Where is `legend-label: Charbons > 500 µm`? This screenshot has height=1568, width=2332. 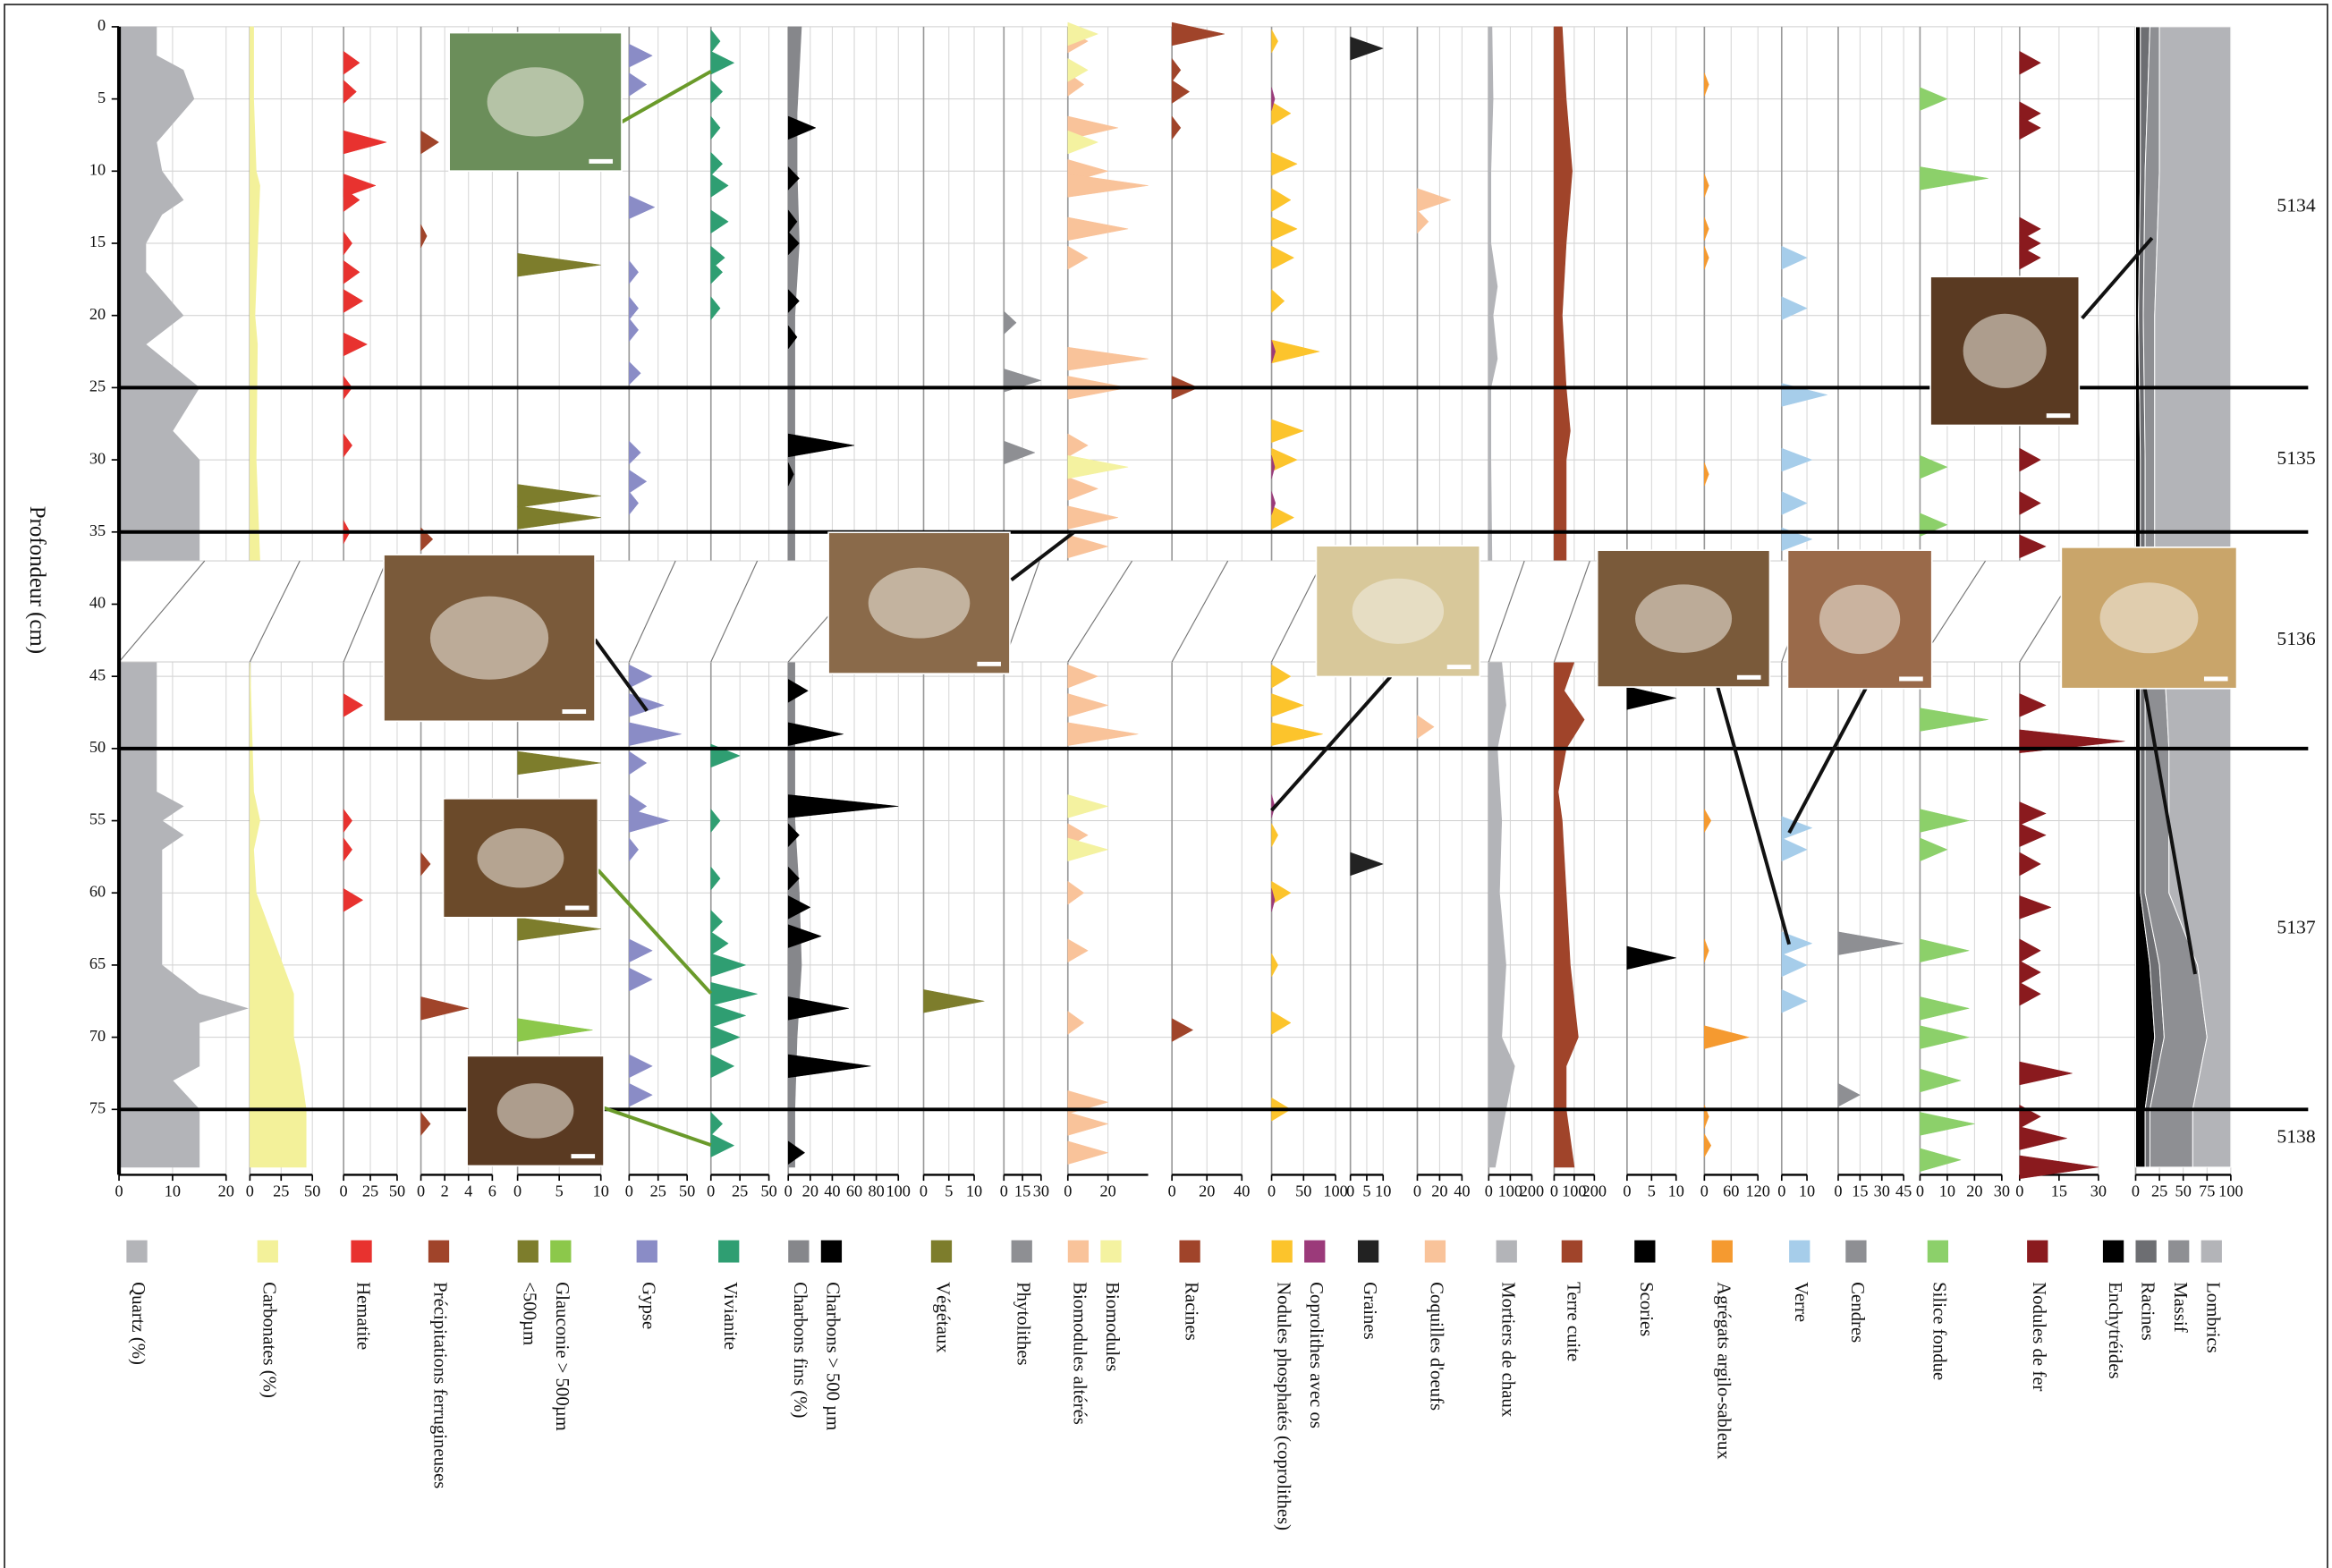 legend-label: Charbons > 500 µm is located at coordinates (833, 1356).